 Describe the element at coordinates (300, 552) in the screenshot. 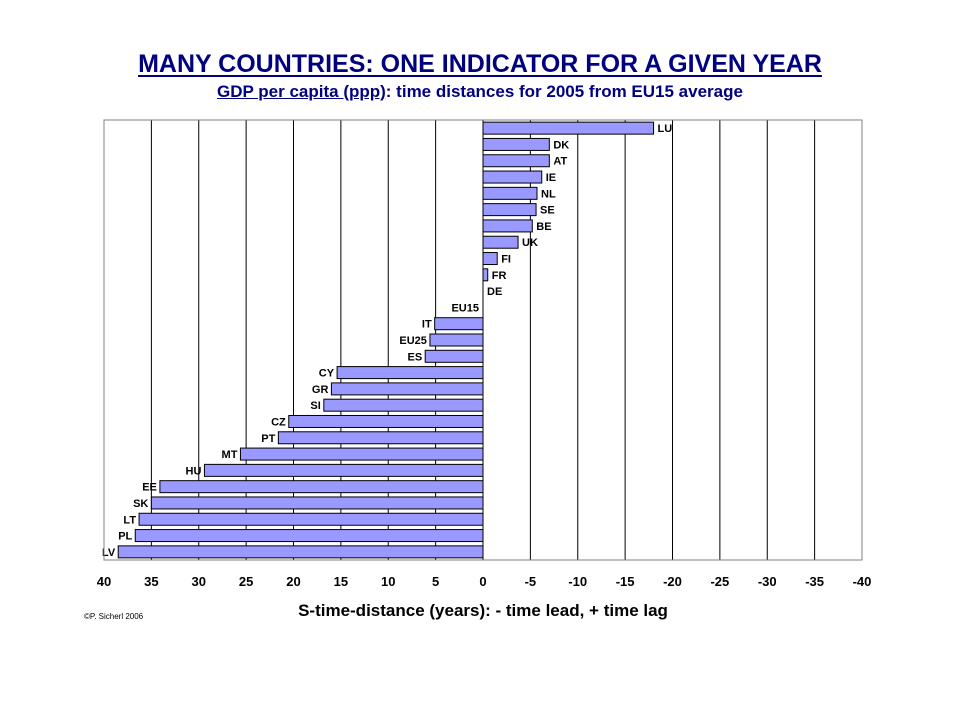

I see `bar-lv` at that location.